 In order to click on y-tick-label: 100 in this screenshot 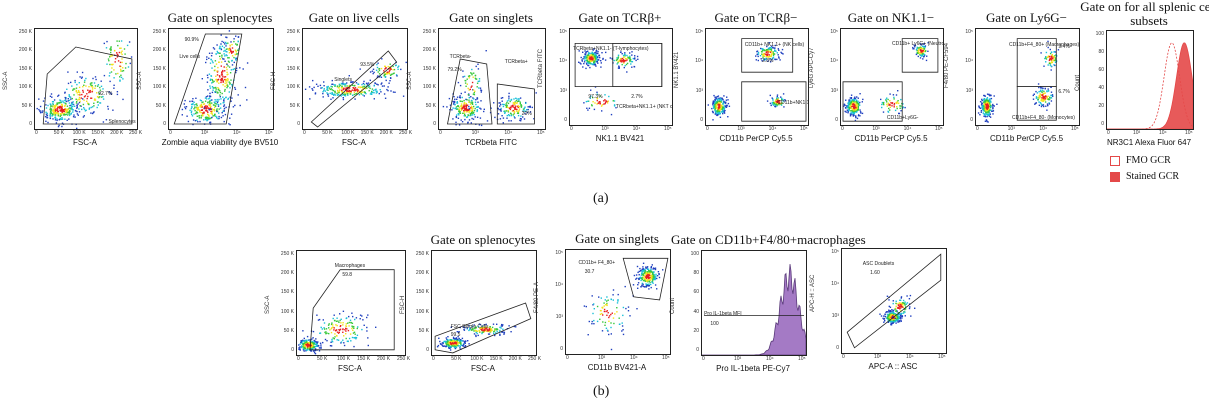, I will do `click(694, 254)`.